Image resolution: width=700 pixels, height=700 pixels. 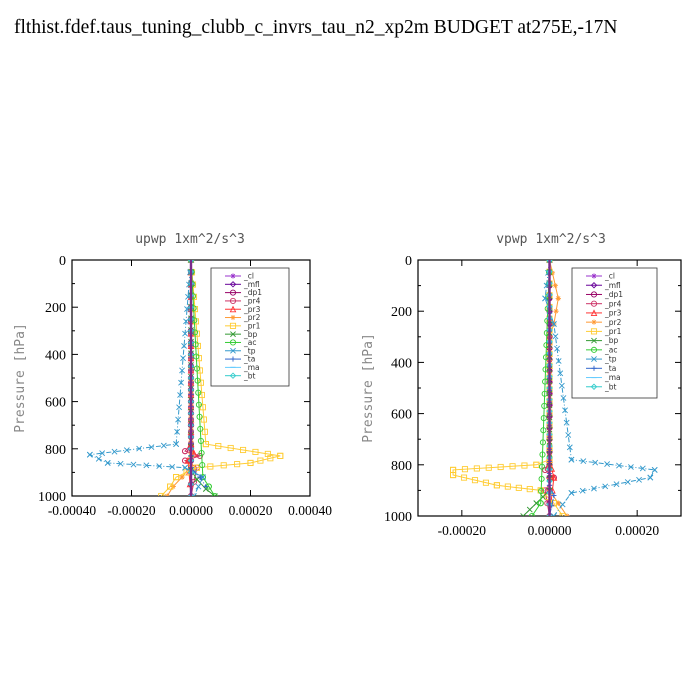 I want to click on x-tick-label: 0.00020, so click(x=251, y=510).